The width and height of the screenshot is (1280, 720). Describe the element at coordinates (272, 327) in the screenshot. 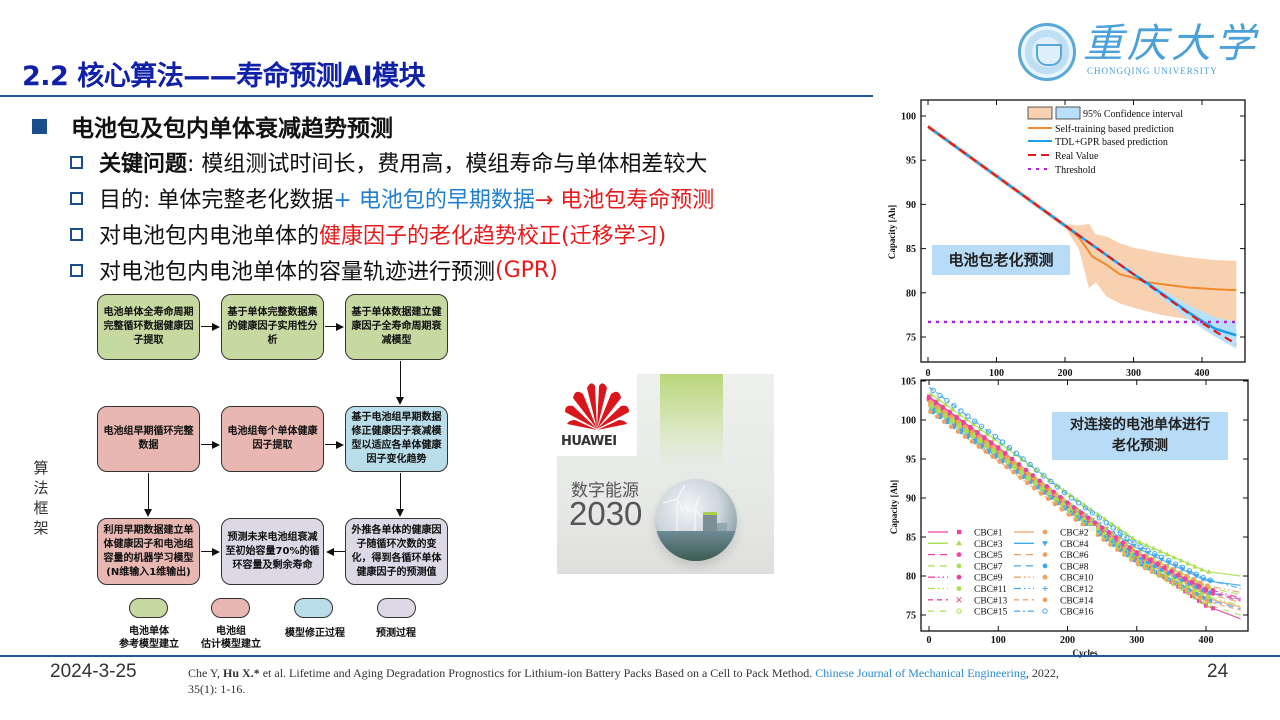

I see `flow-box-health-factor-analysis: 基于单体完整数据集的健康因子实用性分析` at that location.